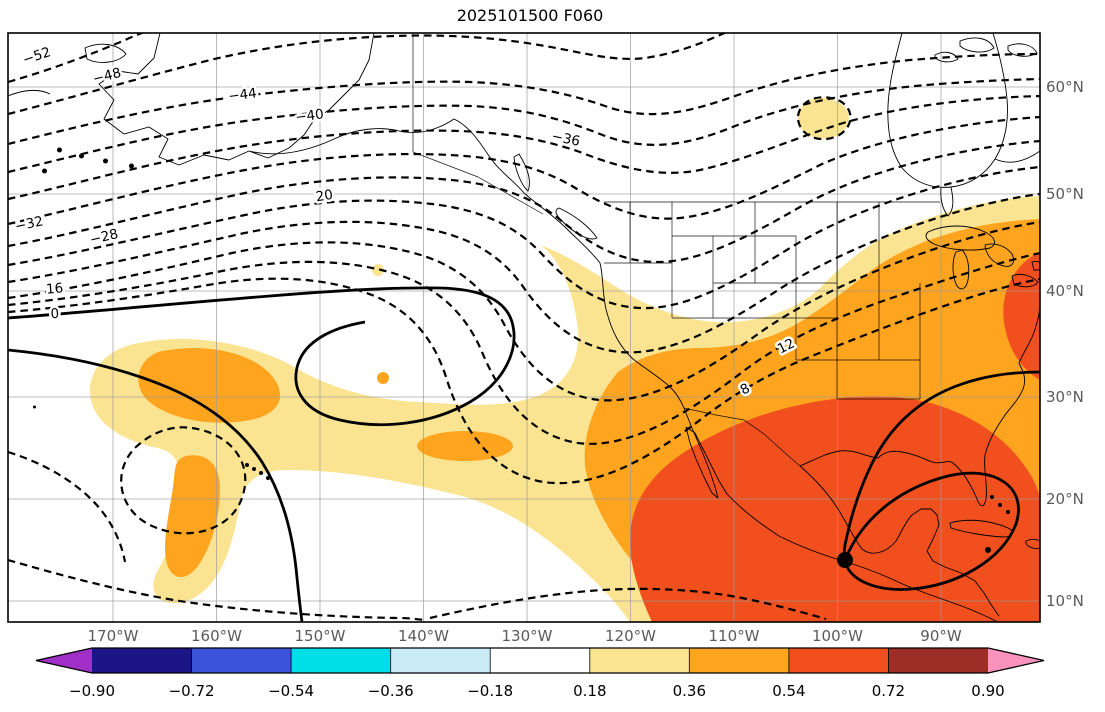  I want to click on shade-036-strip, so click(192, 516).